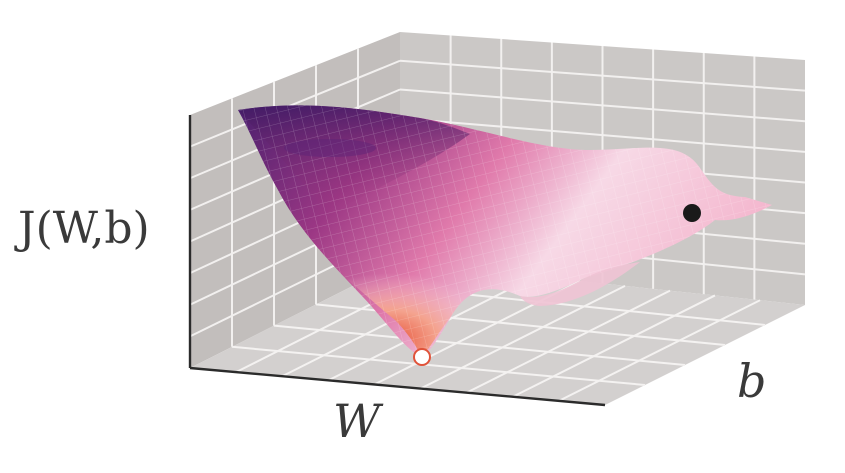  Describe the element at coordinates (84, 228) in the screenshot. I see `z-axis-label: J(W,b)` at that location.